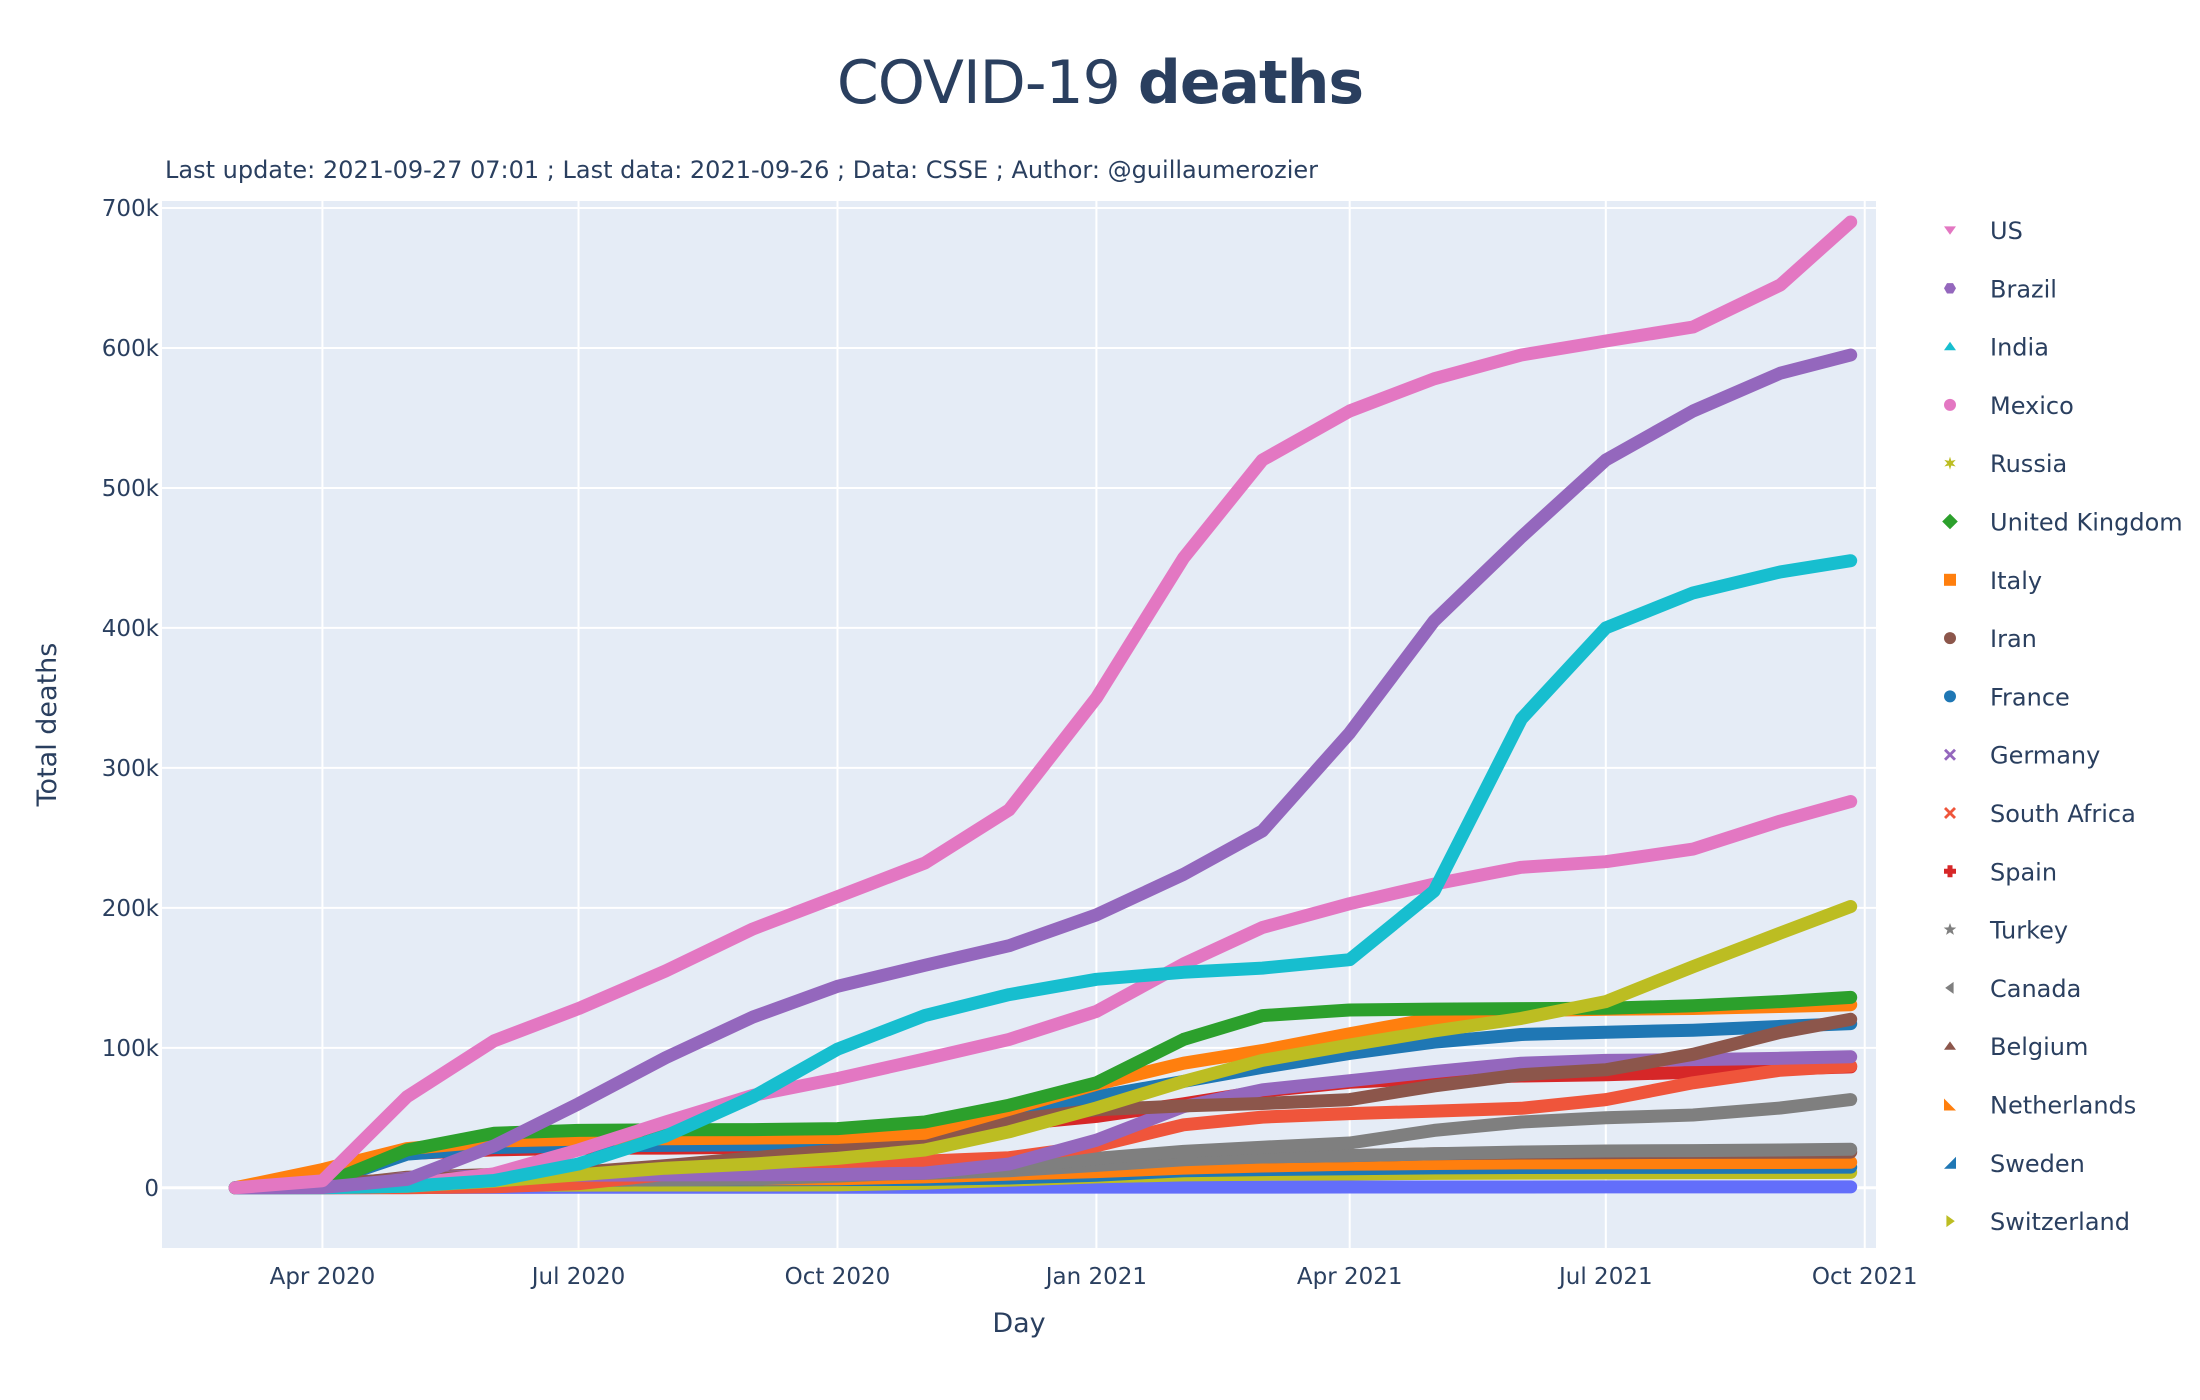 This screenshot has height=1400, width=2200. Describe the element at coordinates (2063, 814) in the screenshot. I see `legend-label: South Africa` at that location.